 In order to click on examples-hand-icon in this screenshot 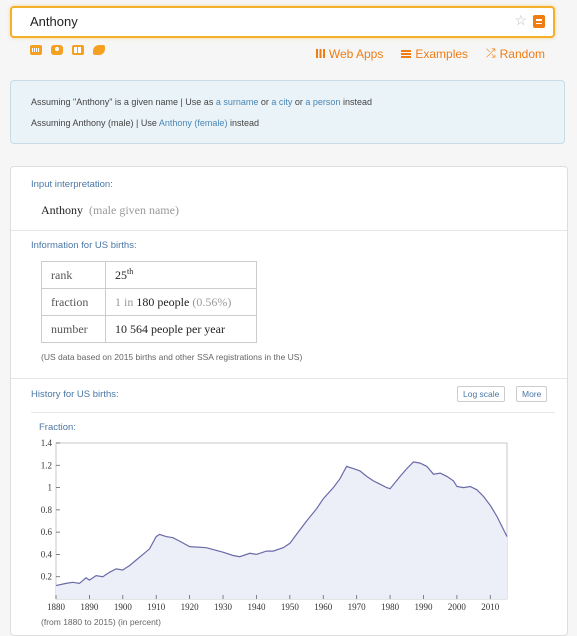, I will do `click(99, 50)`.